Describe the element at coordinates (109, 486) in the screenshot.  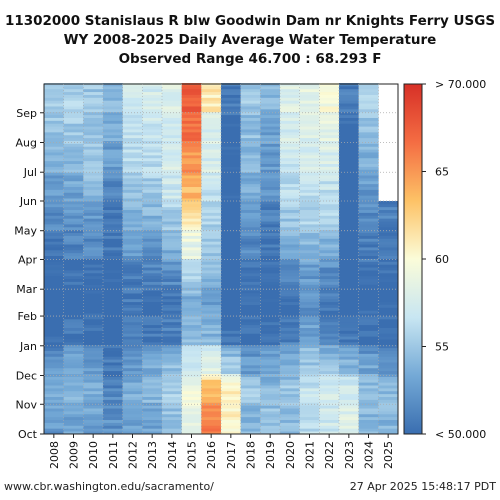
I see `footer-url: www.cbr.washington.edu/sacramento/` at that location.